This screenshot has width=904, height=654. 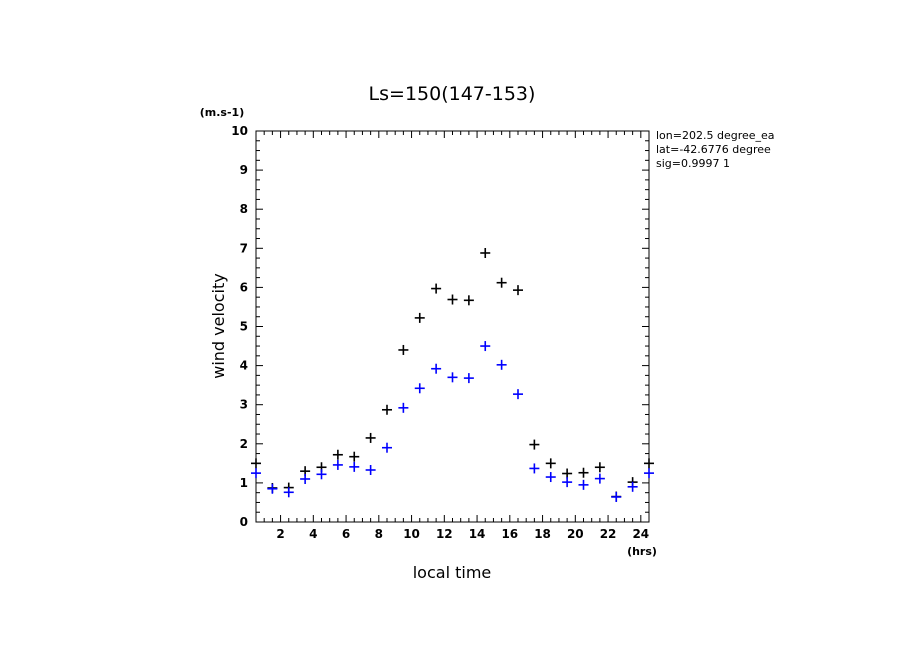 I want to click on x-tick-label: 8, so click(x=379, y=534).